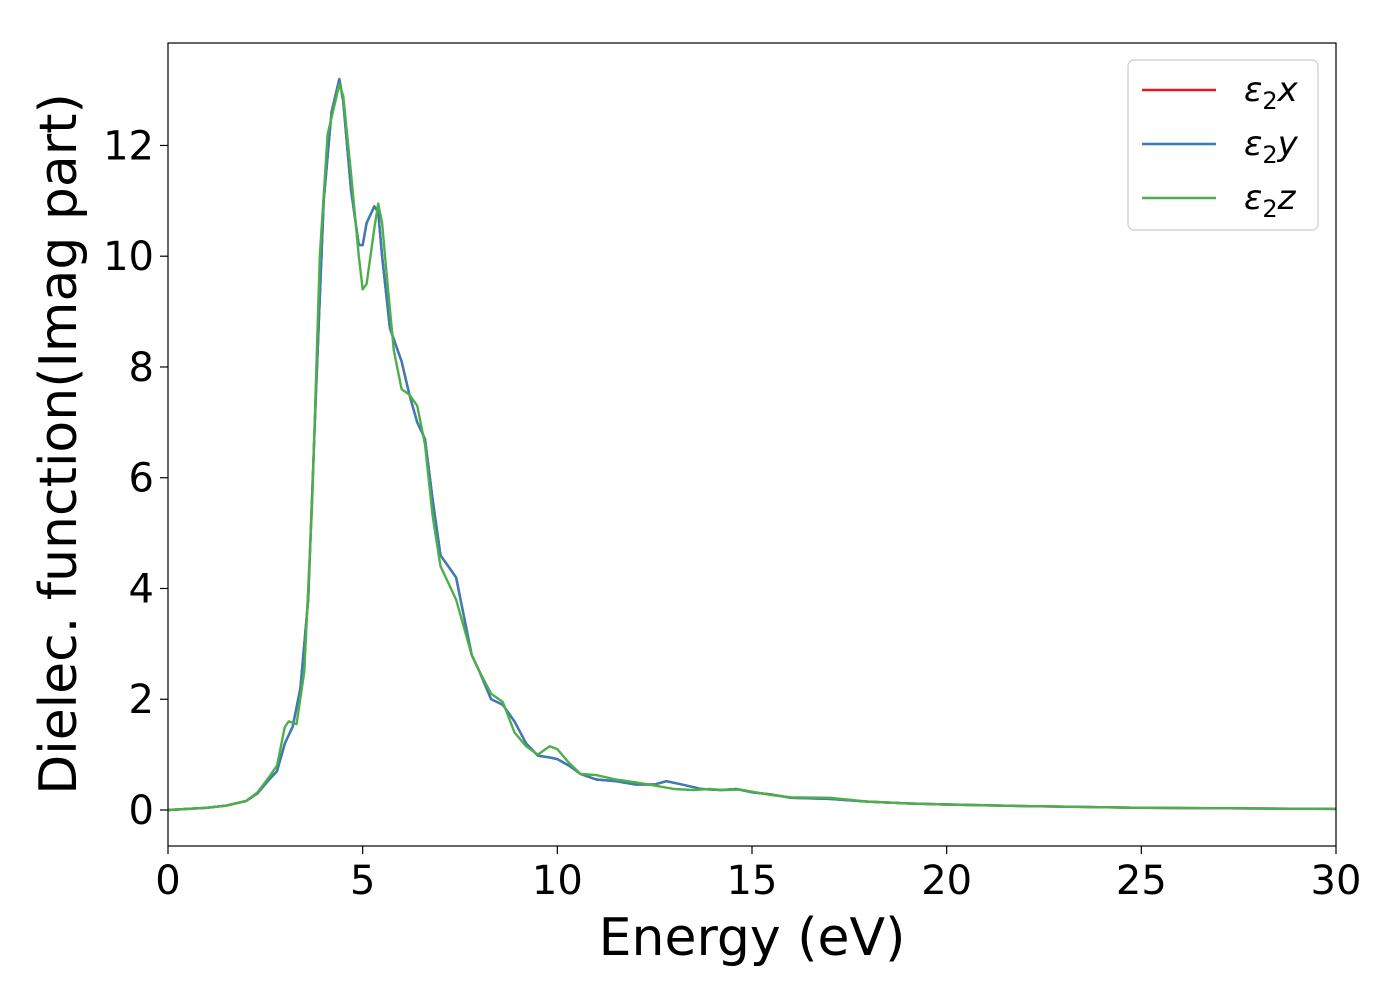 Image resolution: width=1400 pixels, height=1000 pixels. I want to click on legend-box, so click(1223, 145).